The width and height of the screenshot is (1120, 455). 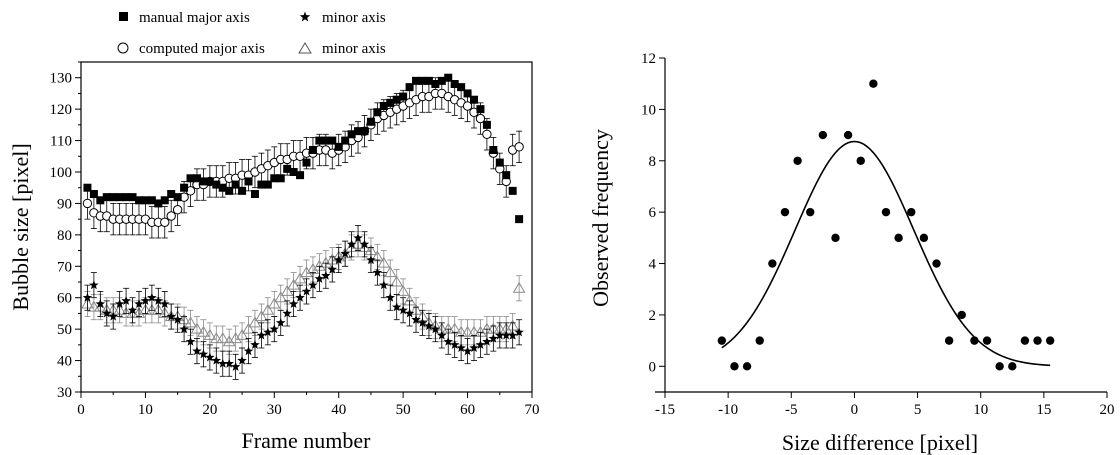 What do you see at coordinates (532, 410) in the screenshot?
I see `x-tick-label: 70` at bounding box center [532, 410].